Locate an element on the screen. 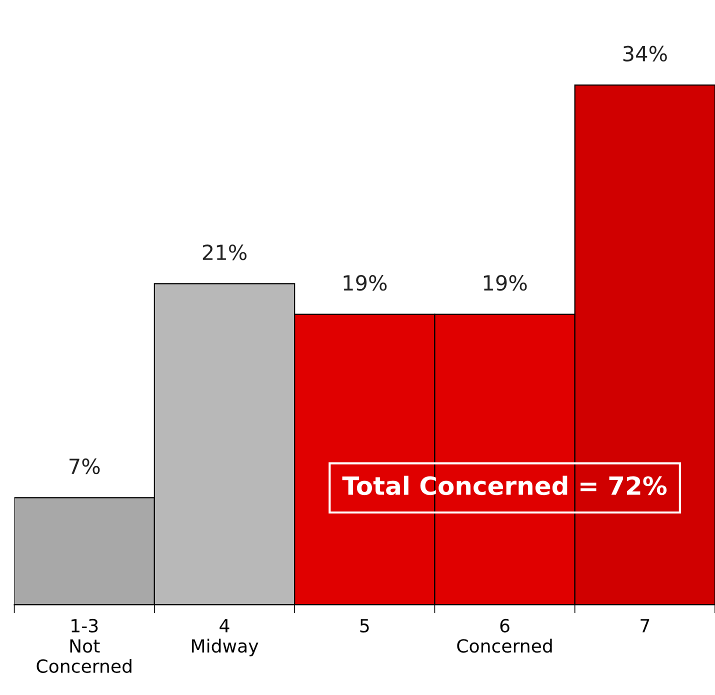 This screenshot has width=715, height=695. data-label: 21% is located at coordinates (224, 252).